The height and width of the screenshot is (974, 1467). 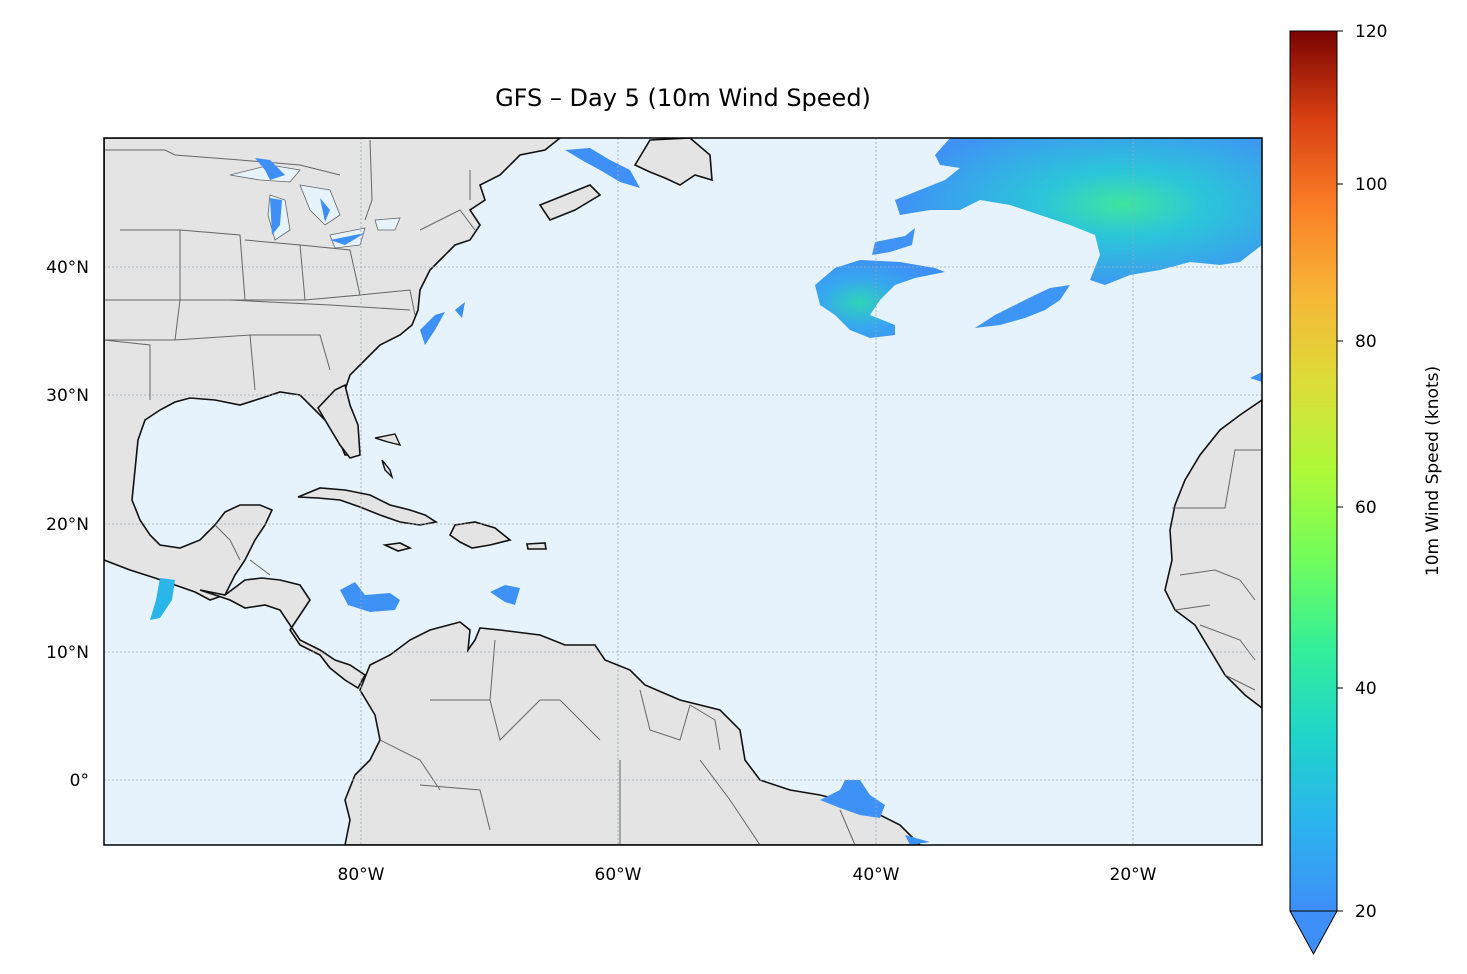 I want to click on land-newfoundland, so click(x=673, y=162).